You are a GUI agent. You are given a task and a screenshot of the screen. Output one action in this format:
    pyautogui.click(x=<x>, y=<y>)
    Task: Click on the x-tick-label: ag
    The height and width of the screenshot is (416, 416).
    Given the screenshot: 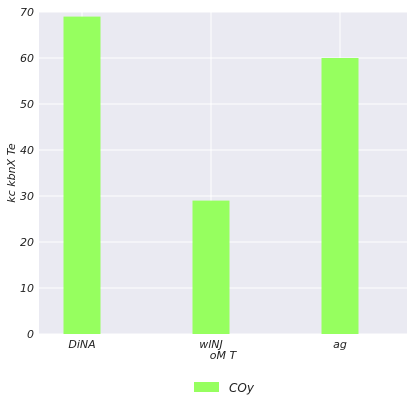 What is the action you would take?
    pyautogui.click(x=340, y=344)
    